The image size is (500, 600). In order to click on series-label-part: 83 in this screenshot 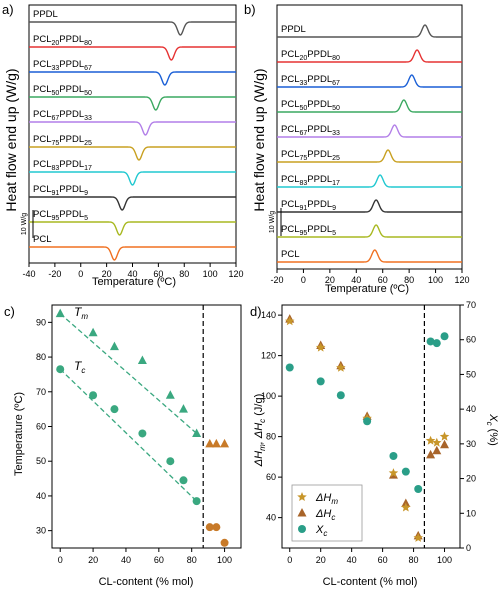, I will do `click(303, 183)`.